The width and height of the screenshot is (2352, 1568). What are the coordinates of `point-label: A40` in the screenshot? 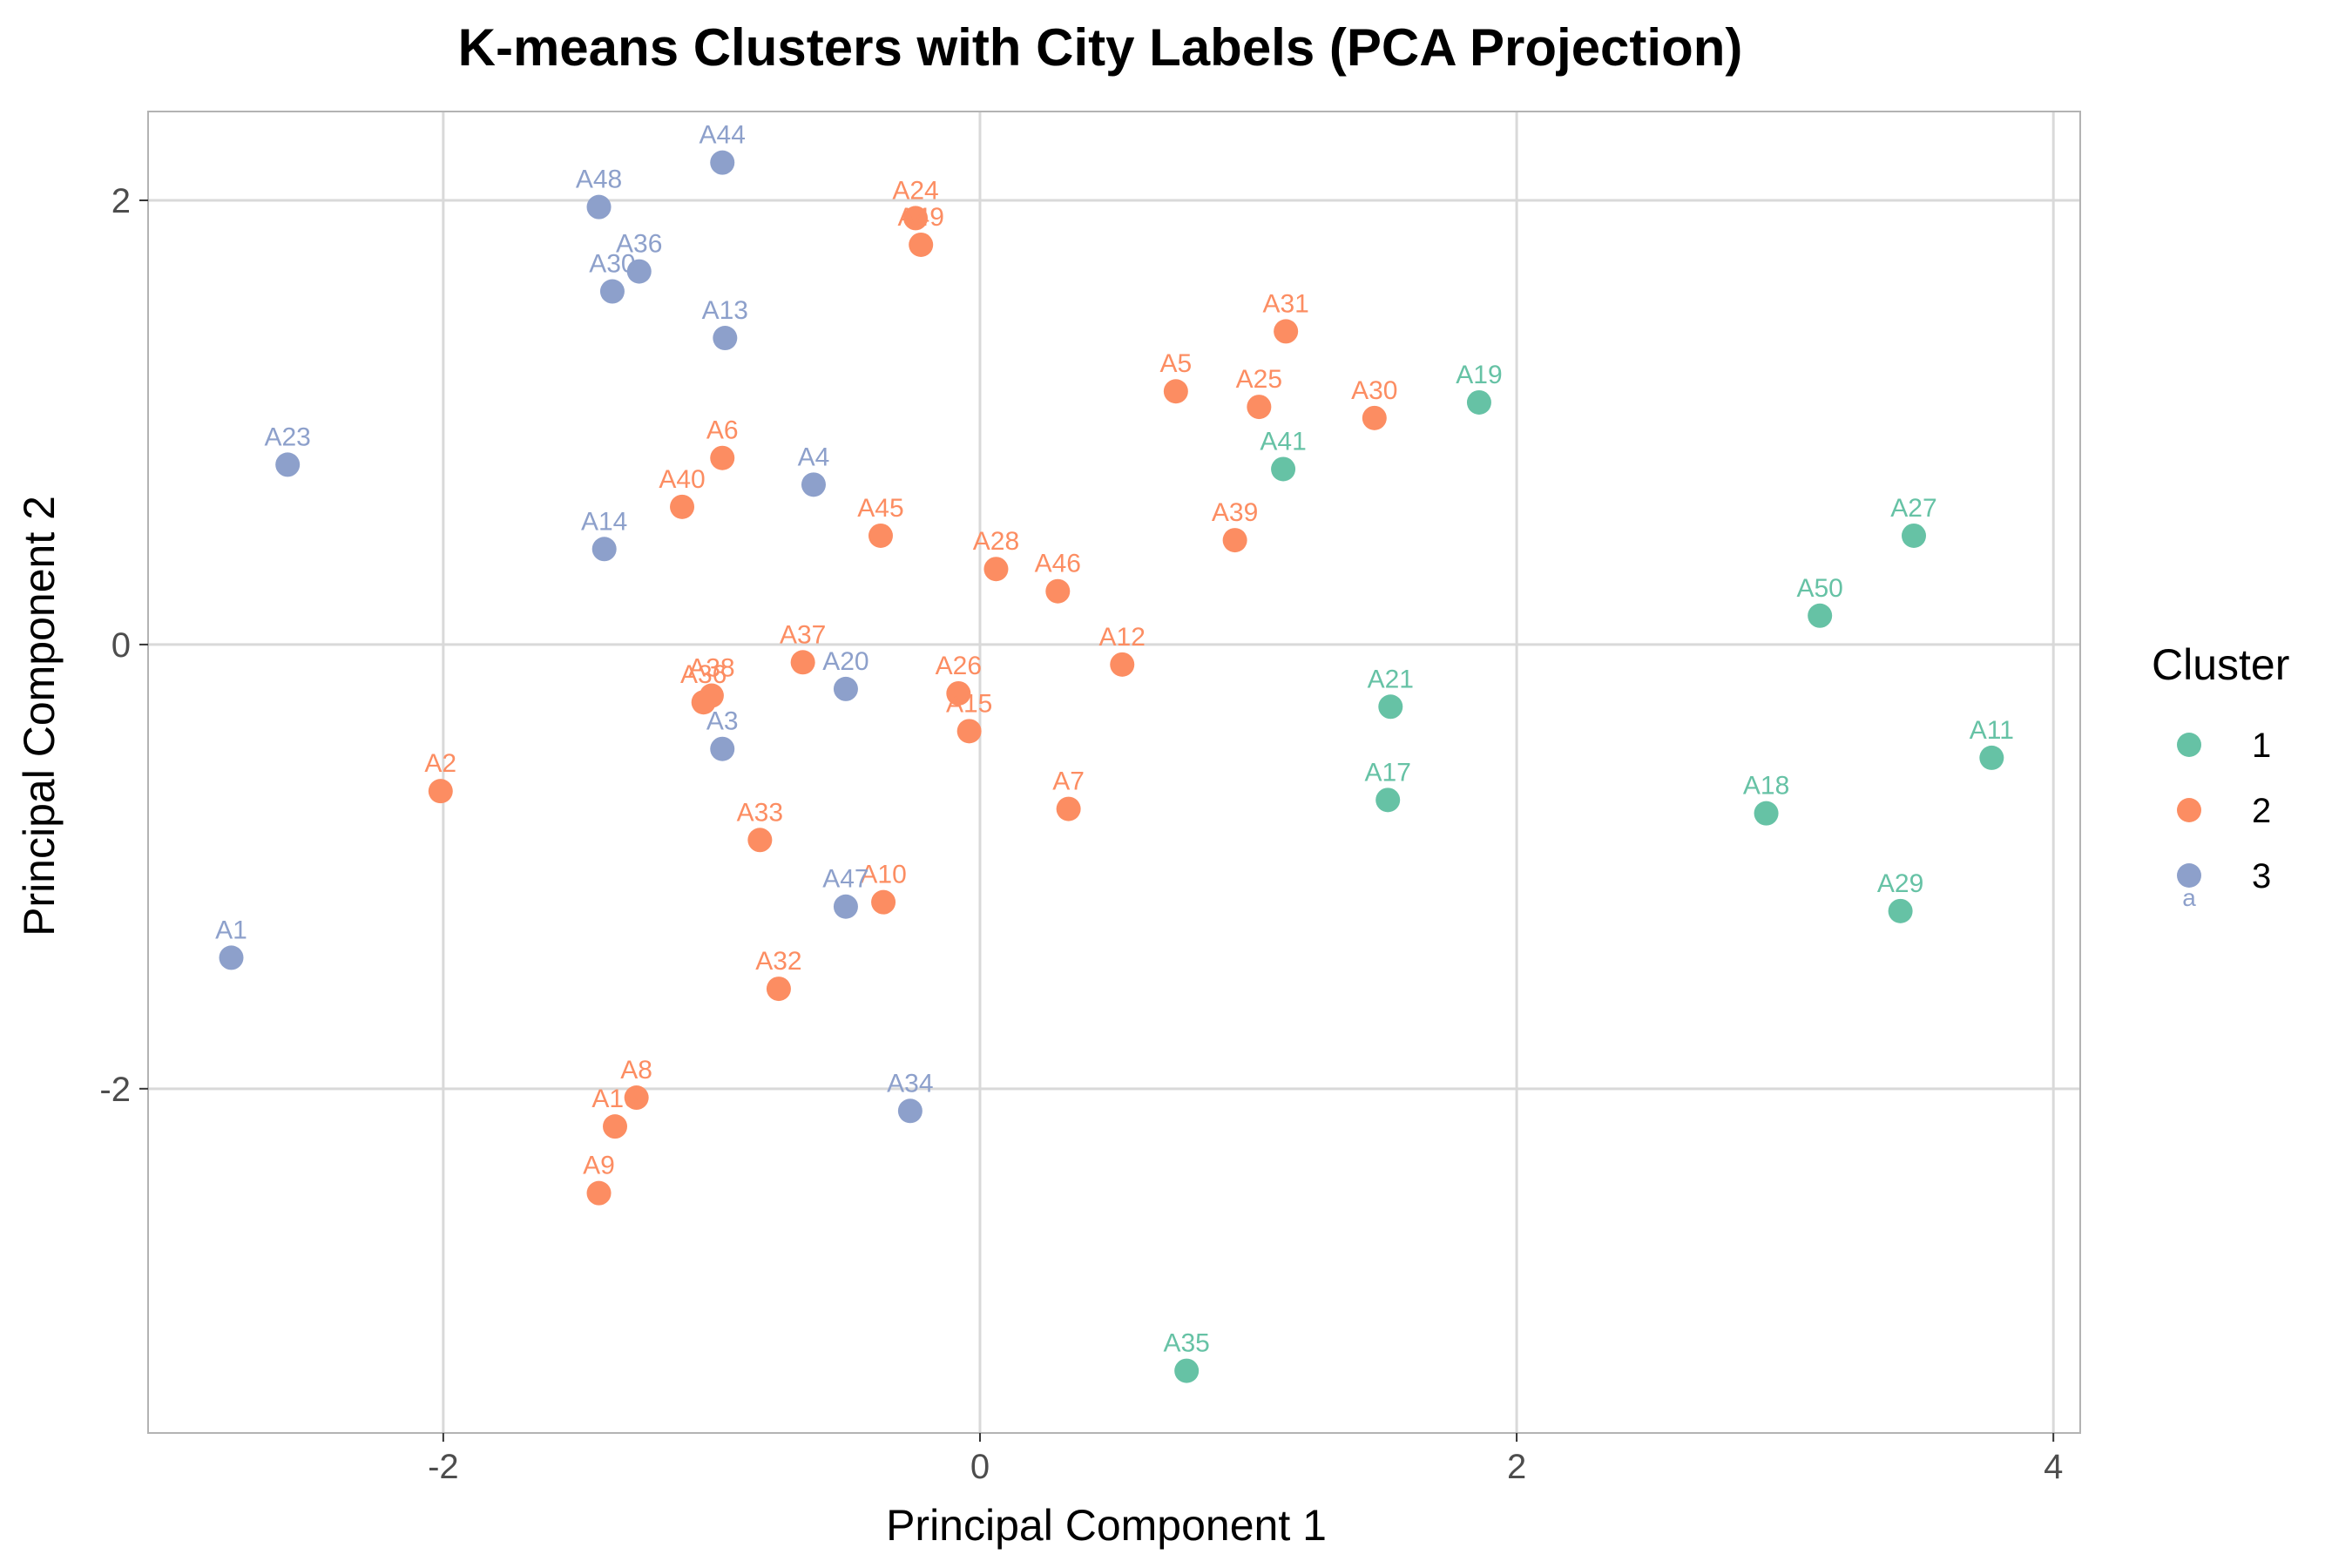 It's located at (682, 480).